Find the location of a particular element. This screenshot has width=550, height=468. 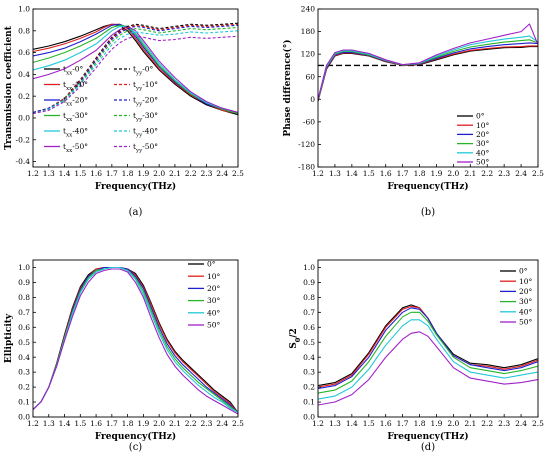

series-line-s20 is located at coordinates (428, 348).